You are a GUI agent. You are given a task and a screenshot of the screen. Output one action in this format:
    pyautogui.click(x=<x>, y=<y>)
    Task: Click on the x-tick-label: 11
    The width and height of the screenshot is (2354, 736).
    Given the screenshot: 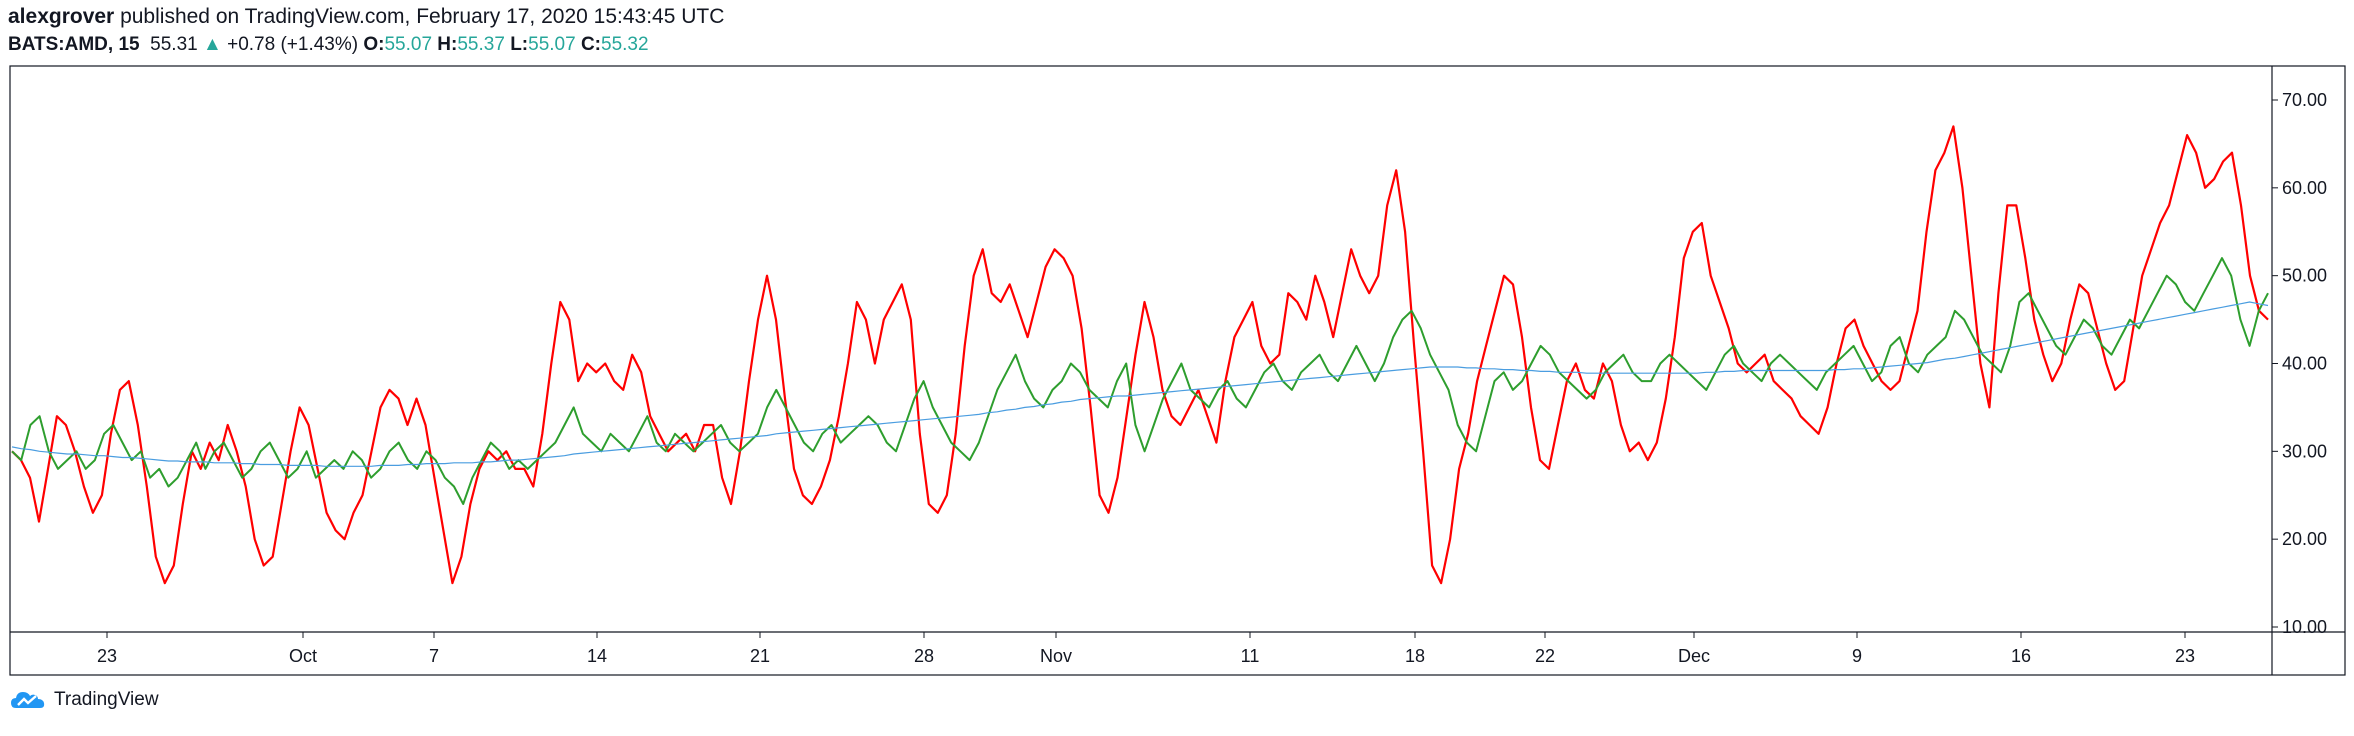 What is the action you would take?
    pyautogui.click(x=1250, y=656)
    